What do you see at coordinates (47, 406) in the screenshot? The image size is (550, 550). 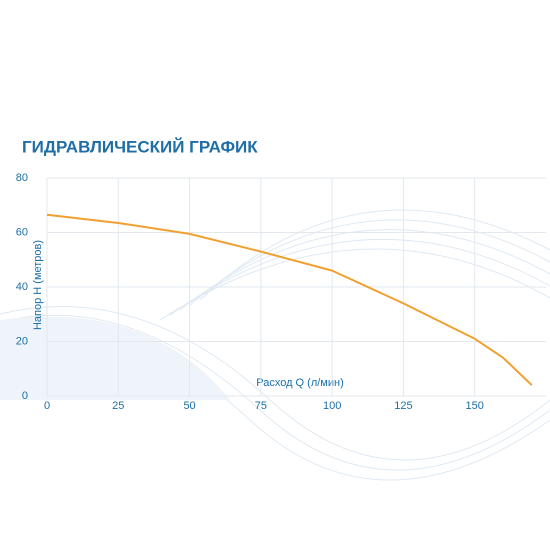 I see `x-tick-label: 0` at bounding box center [47, 406].